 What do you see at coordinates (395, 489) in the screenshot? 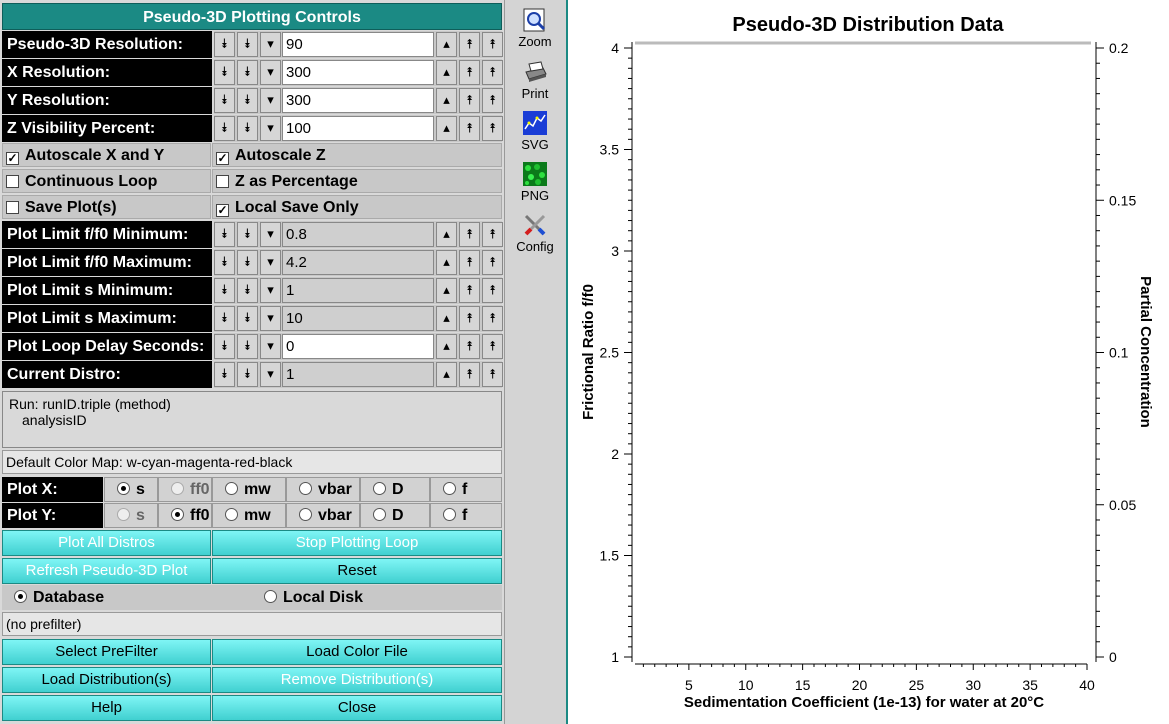
I see `plot-x-option-d: D` at bounding box center [395, 489].